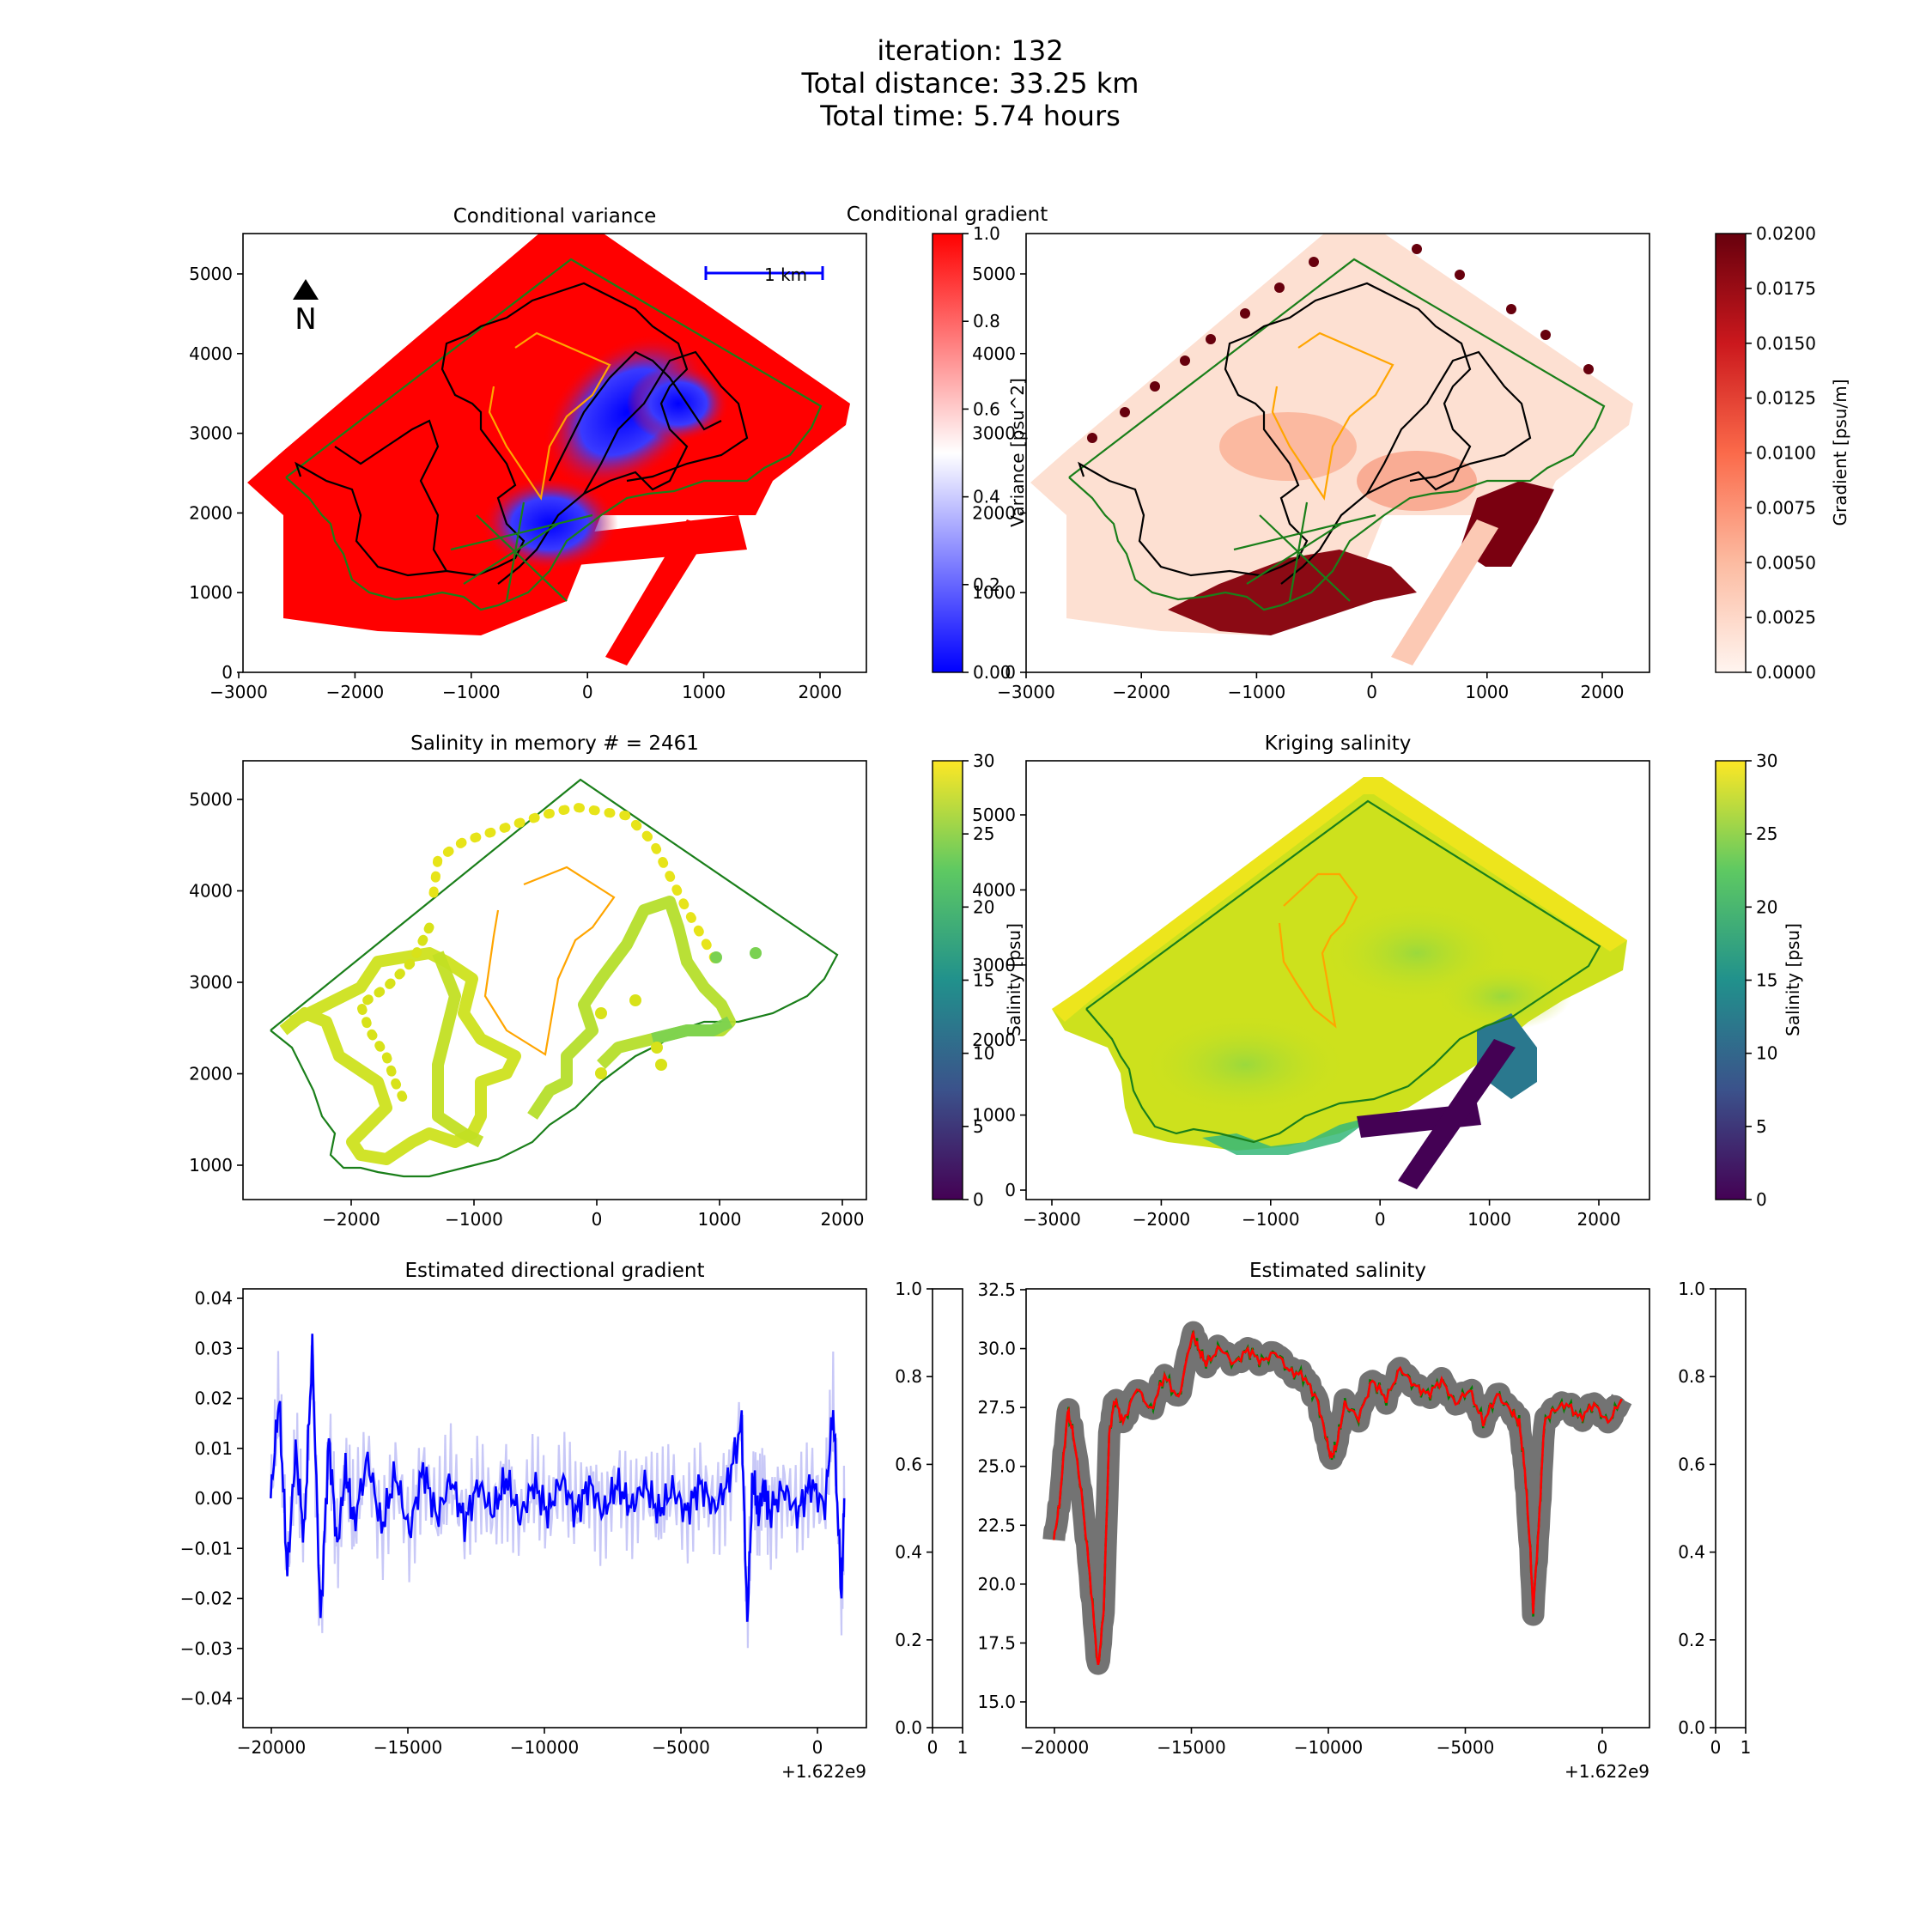 The image size is (1932, 1932). What do you see at coordinates (1731, 1508) in the screenshot?
I see `side-axes-right-frame` at bounding box center [1731, 1508].